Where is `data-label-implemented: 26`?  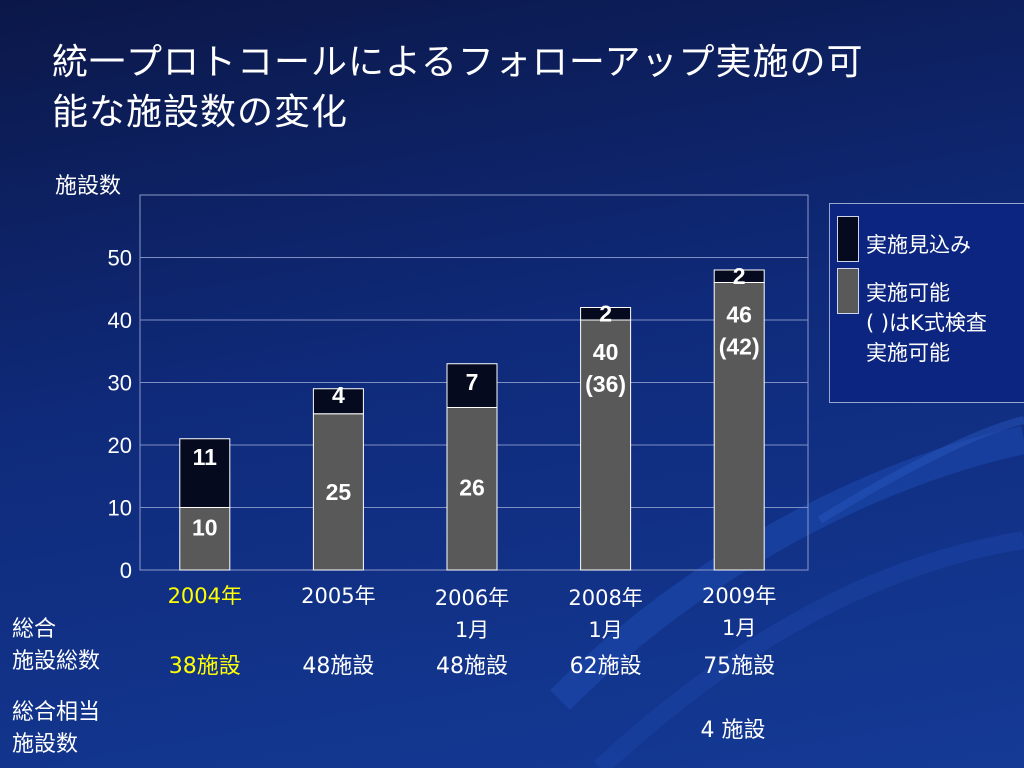 data-label-implemented: 26 is located at coordinates (472, 488).